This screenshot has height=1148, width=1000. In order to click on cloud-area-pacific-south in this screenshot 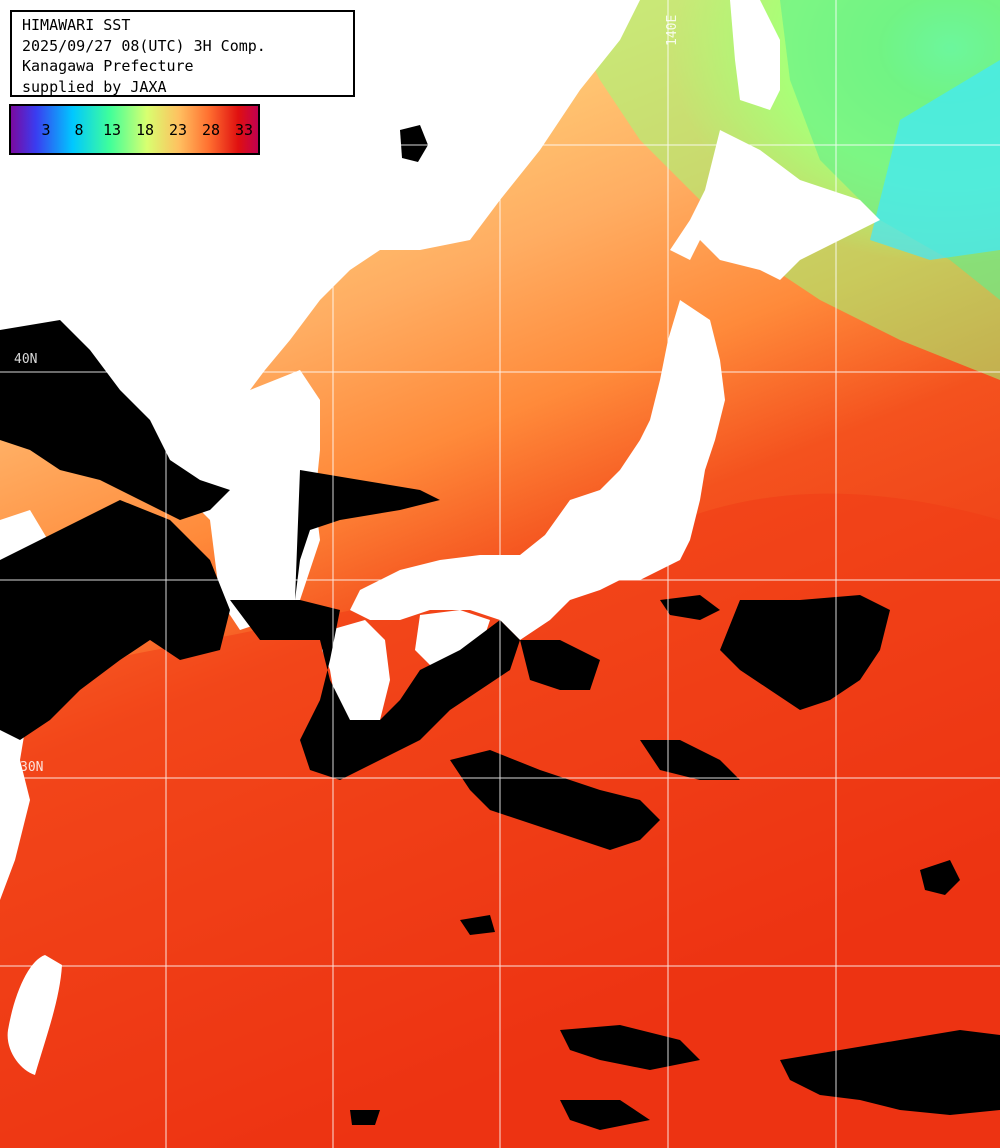, I will do `click(555, 800)`.